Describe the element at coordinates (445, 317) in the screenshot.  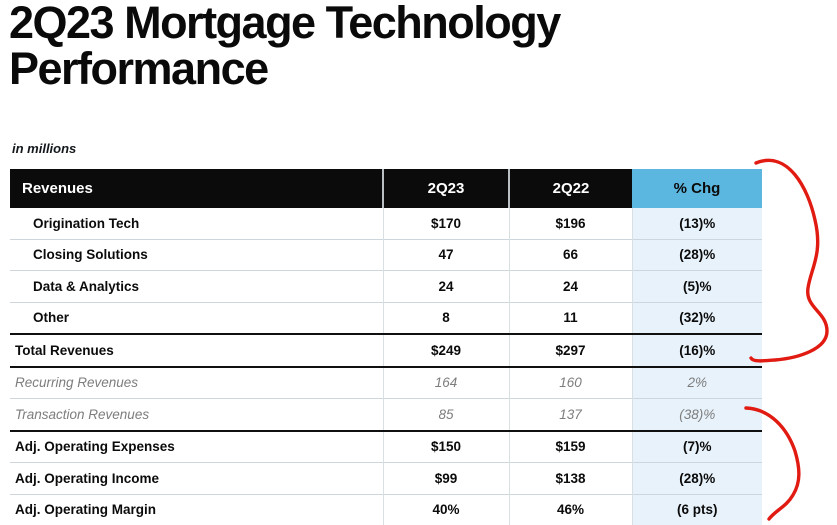
I see `value-cell-2q23: 8` at that location.